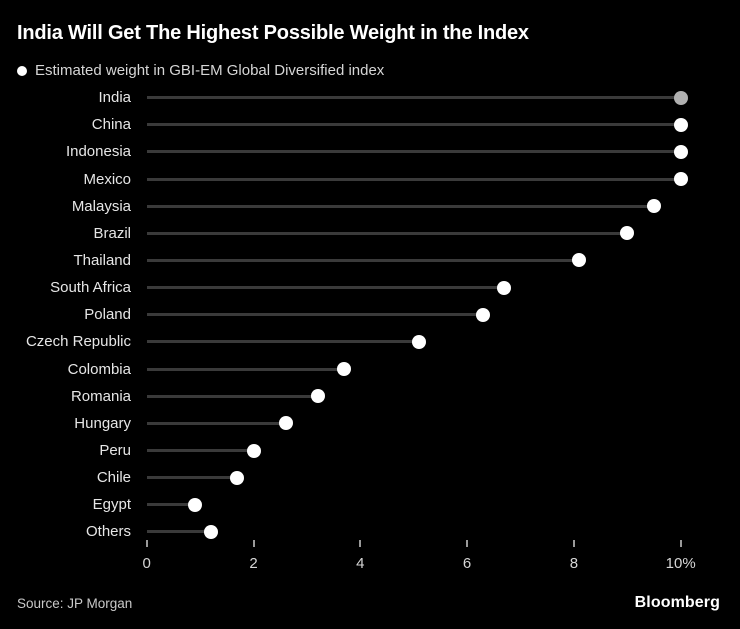 This screenshot has height=629, width=740. I want to click on chart-row: Romania, so click(370, 396).